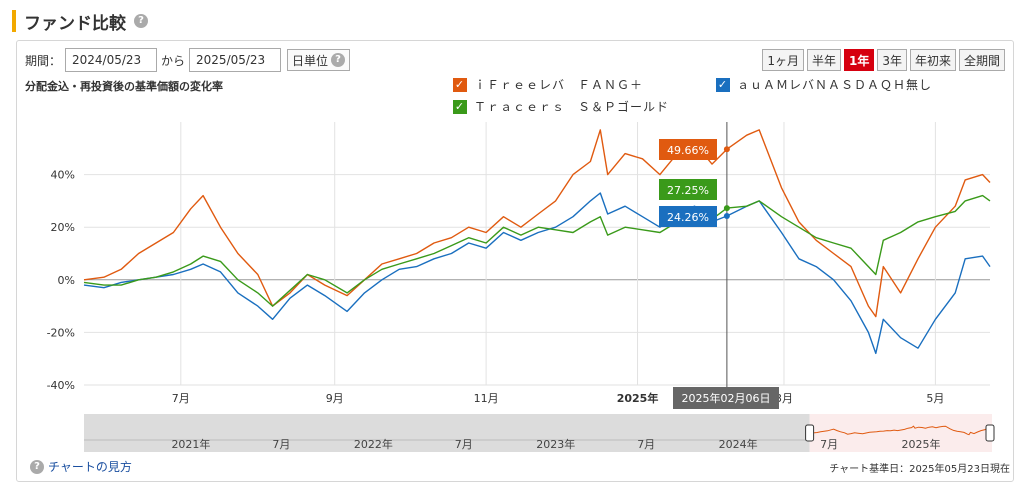  Describe the element at coordinates (37, 466) in the screenshot. I see `chart-help-icon: ?` at that location.